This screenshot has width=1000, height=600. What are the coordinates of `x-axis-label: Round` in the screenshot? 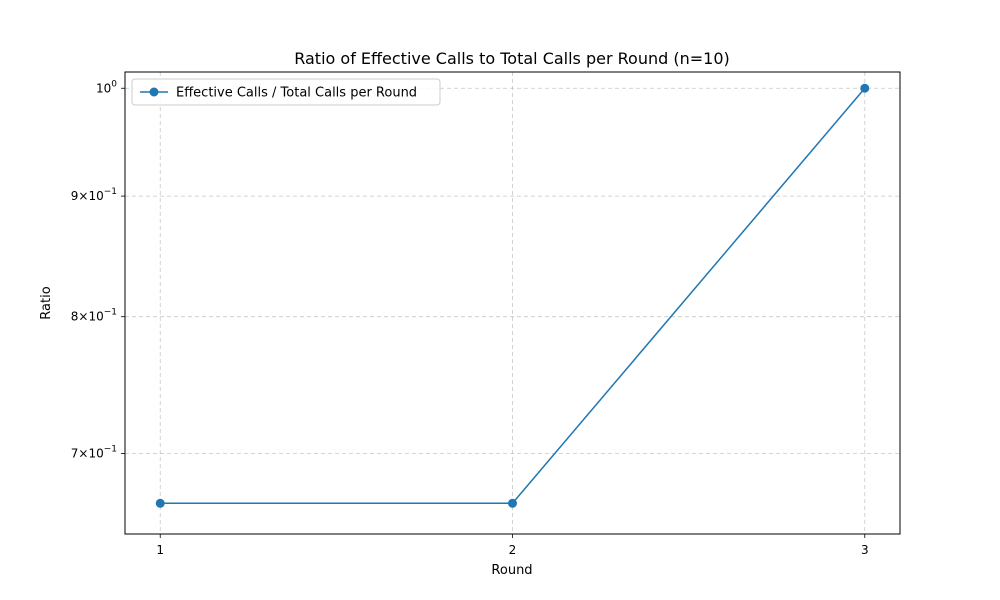 It's located at (511, 570).